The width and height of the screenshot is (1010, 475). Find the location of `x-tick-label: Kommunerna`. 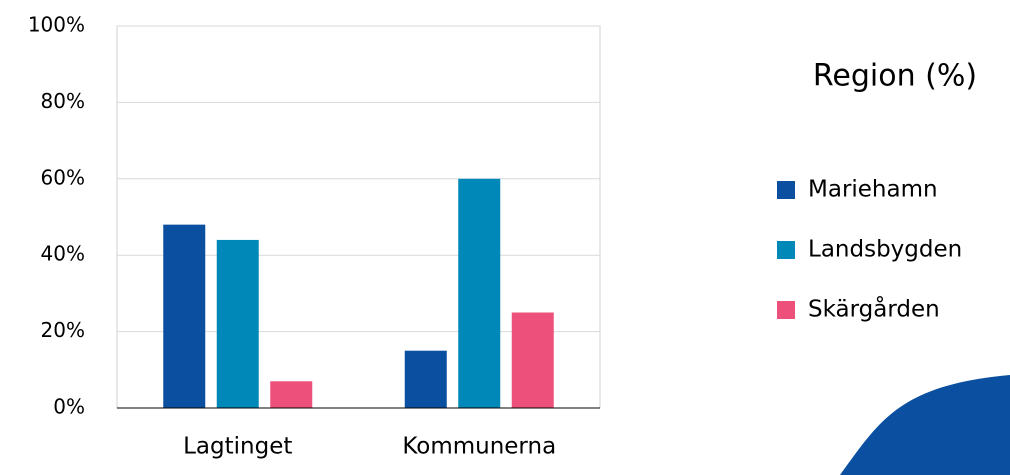

x-tick-label: Kommunerna is located at coordinates (479, 447).